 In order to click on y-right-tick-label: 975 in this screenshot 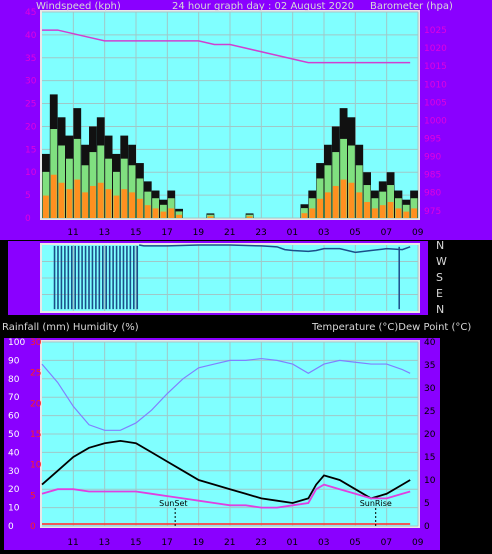, I will do `click(432, 212)`.